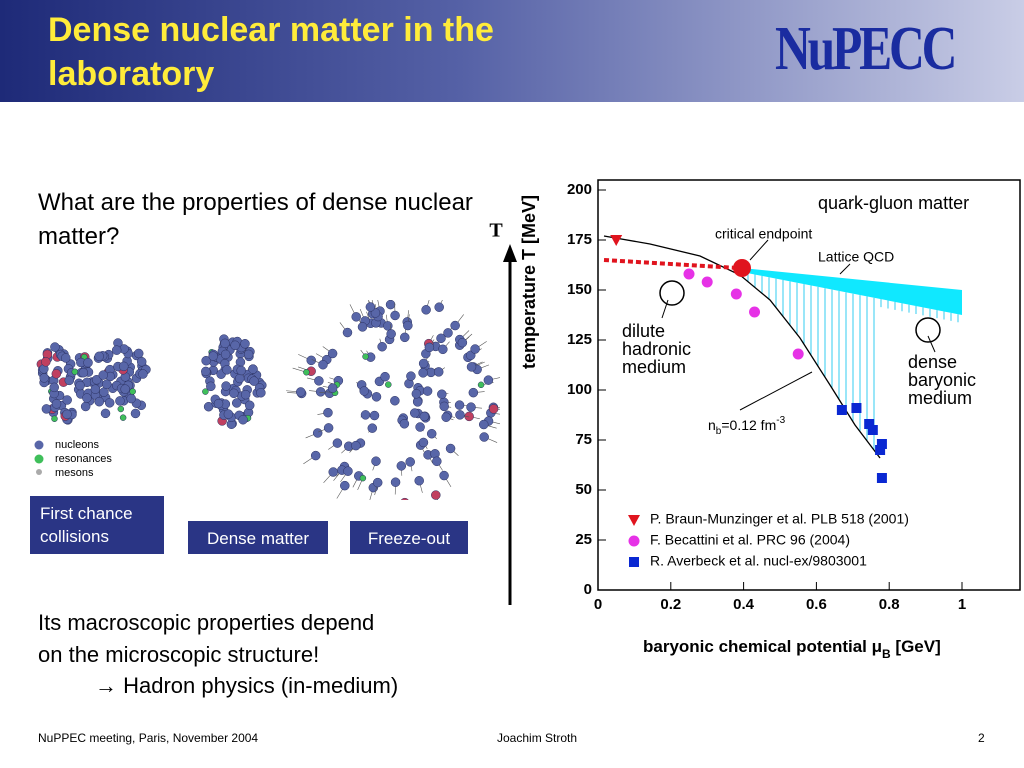  I want to click on y-tick-label: 200, so click(579, 189).